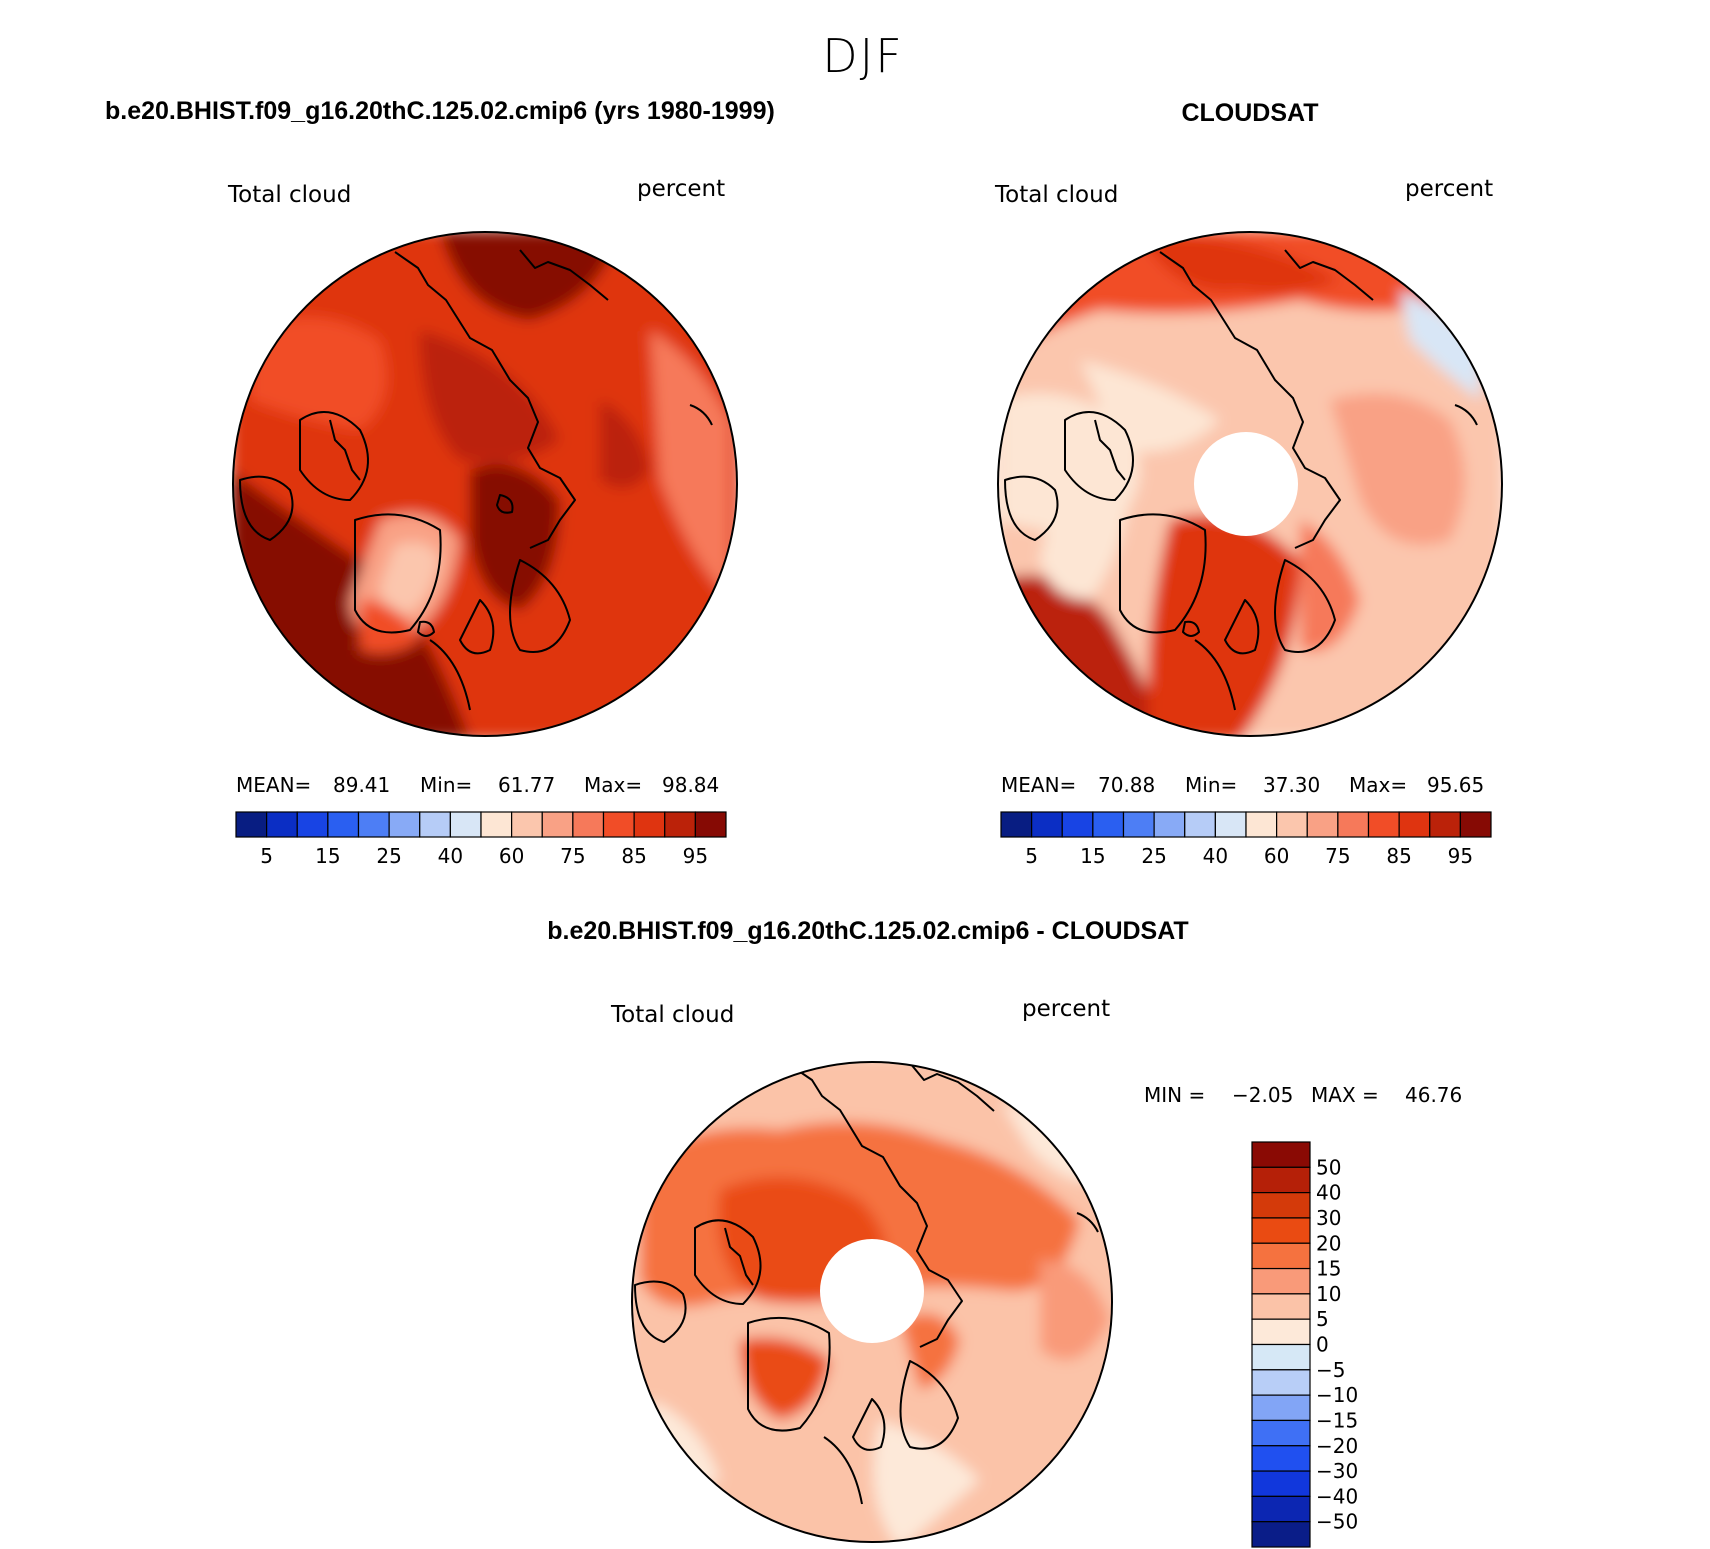 The width and height of the screenshot is (1710, 1549). What do you see at coordinates (1328, 1243) in the screenshot?
I see `colorbar-tick-label: 20` at bounding box center [1328, 1243].